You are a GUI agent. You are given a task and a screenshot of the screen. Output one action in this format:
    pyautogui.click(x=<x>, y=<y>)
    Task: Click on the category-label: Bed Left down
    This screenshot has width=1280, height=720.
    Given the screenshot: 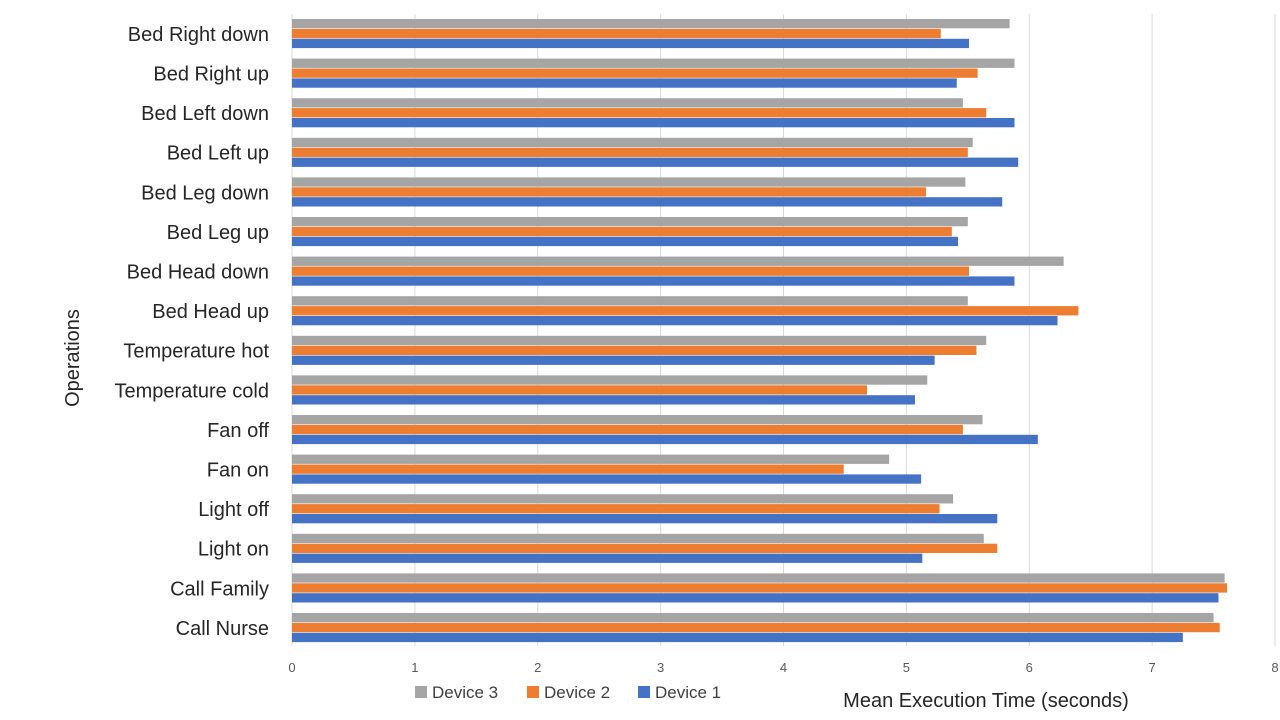 What is the action you would take?
    pyautogui.click(x=205, y=114)
    